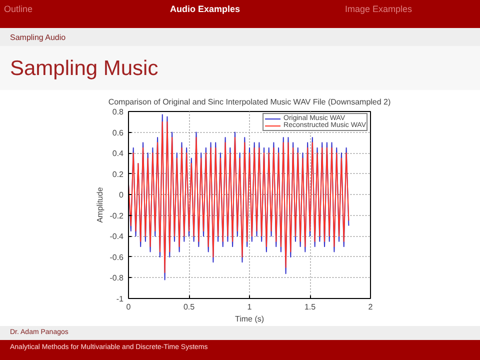 This screenshot has height=360, width=480. Describe the element at coordinates (249, 307) in the screenshot. I see `x-tick-label: 1` at that location.